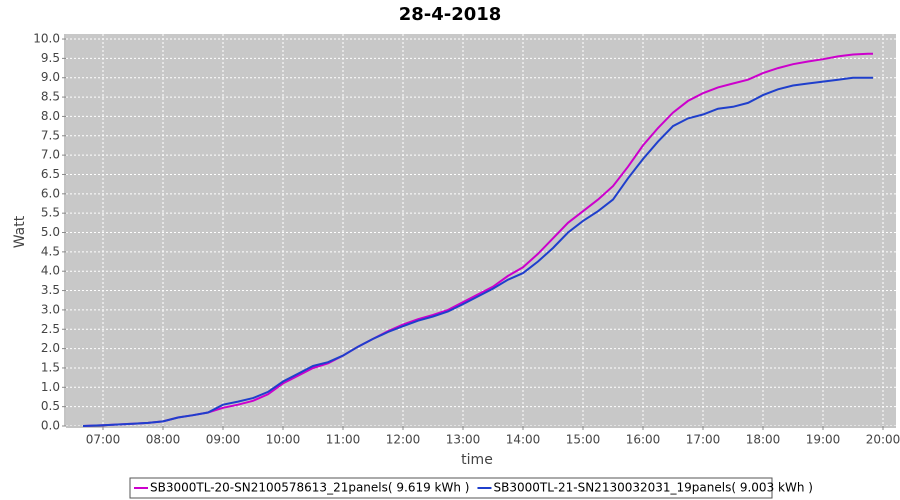 Image resolution: width=900 pixels, height=500 pixels. Describe the element at coordinates (403, 440) in the screenshot. I see `x-tick-label: 12:00` at that location.